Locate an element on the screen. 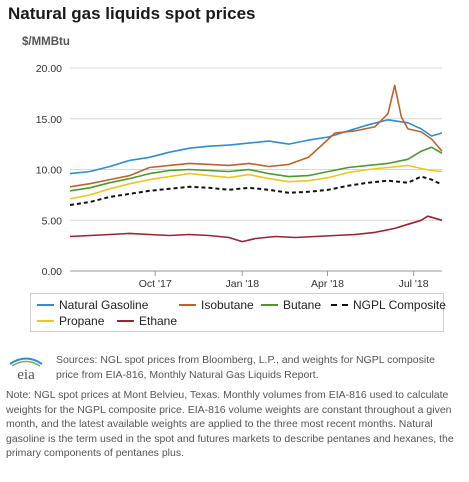  x-tick-label: Apr '18 is located at coordinates (327, 284).